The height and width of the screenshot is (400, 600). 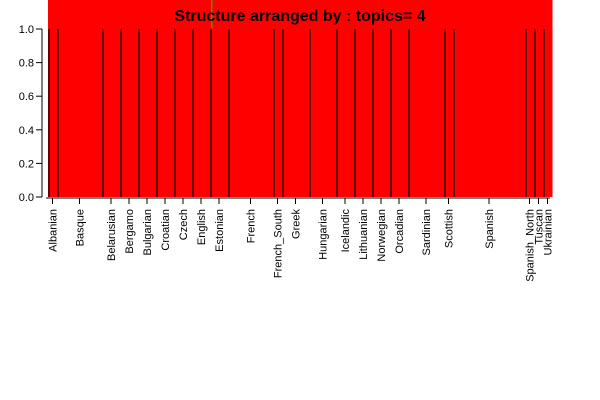 I want to click on group-label-greek: Greek, so click(x=297, y=224).